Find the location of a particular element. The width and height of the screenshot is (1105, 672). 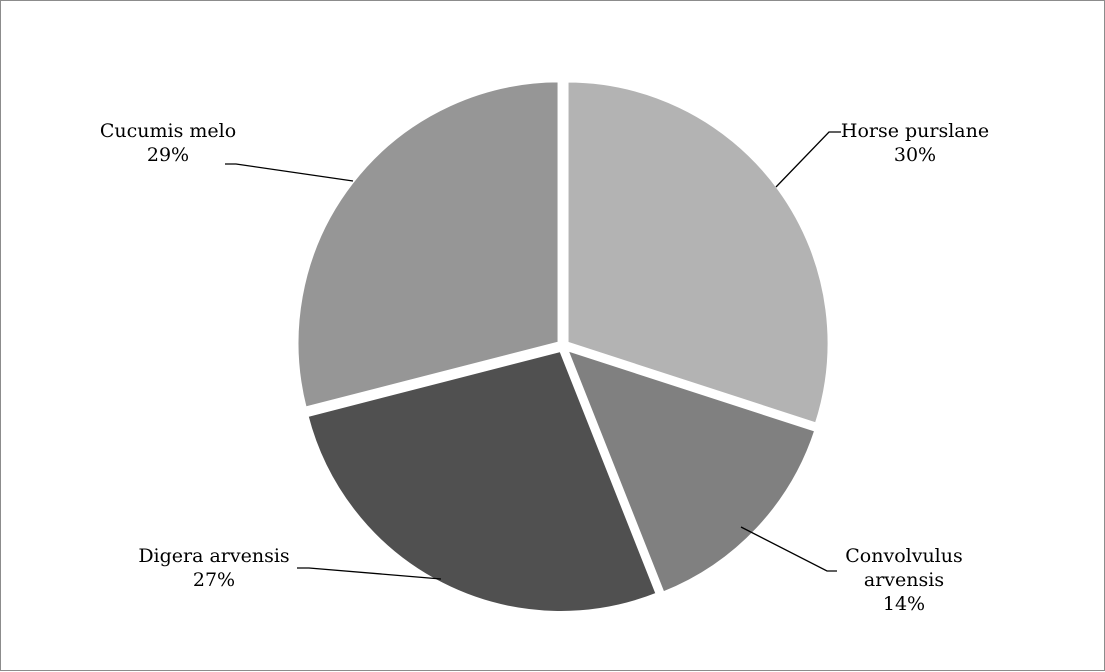

pie-slice-convolvulus-arvensis is located at coordinates (691, 471).